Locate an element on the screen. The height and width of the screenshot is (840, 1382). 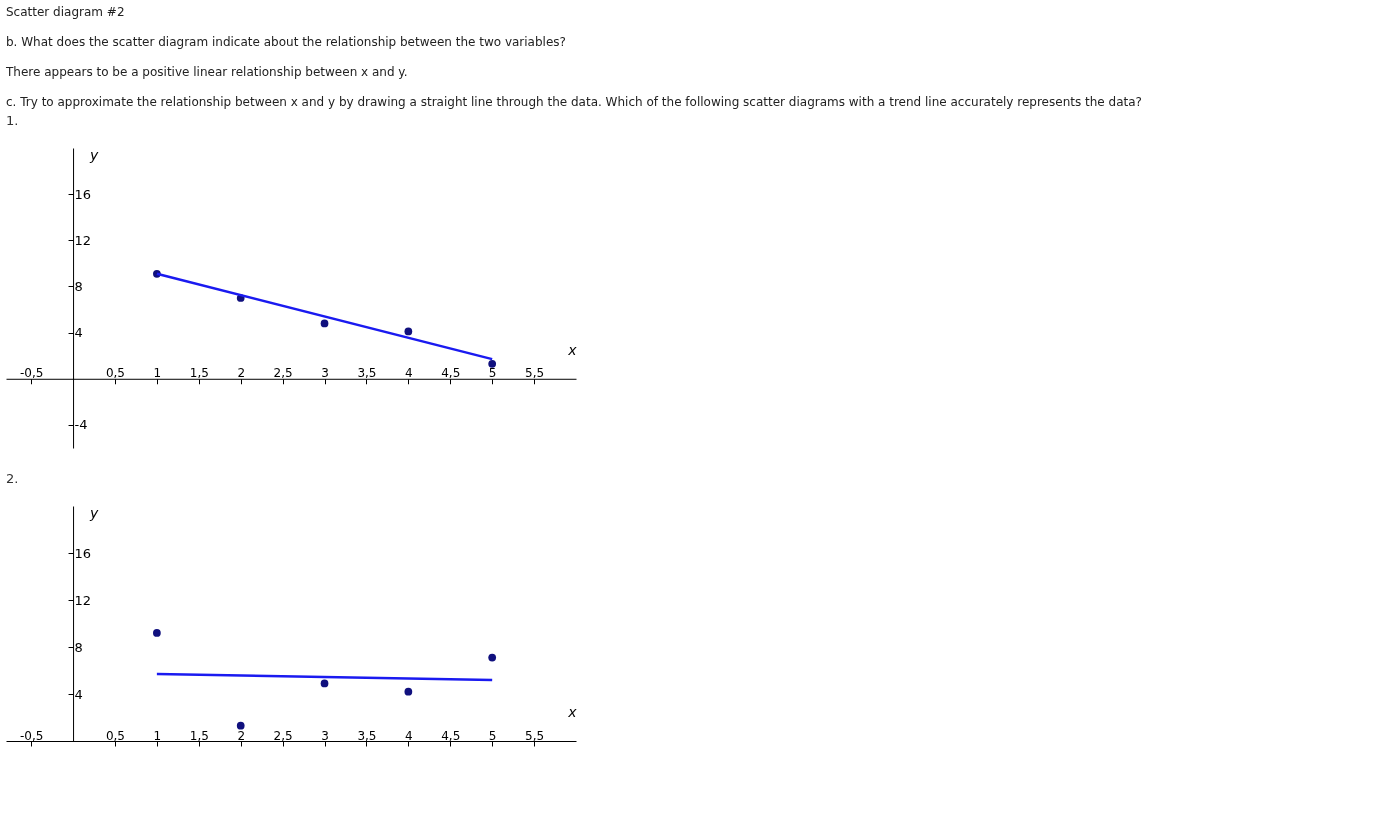
text: c. Try to approximate the relationship between x and y by drawing a straight line through the data. Which of the following scatter diagrams with a trend line accurately represents the data? is located at coordinates (574, 102).